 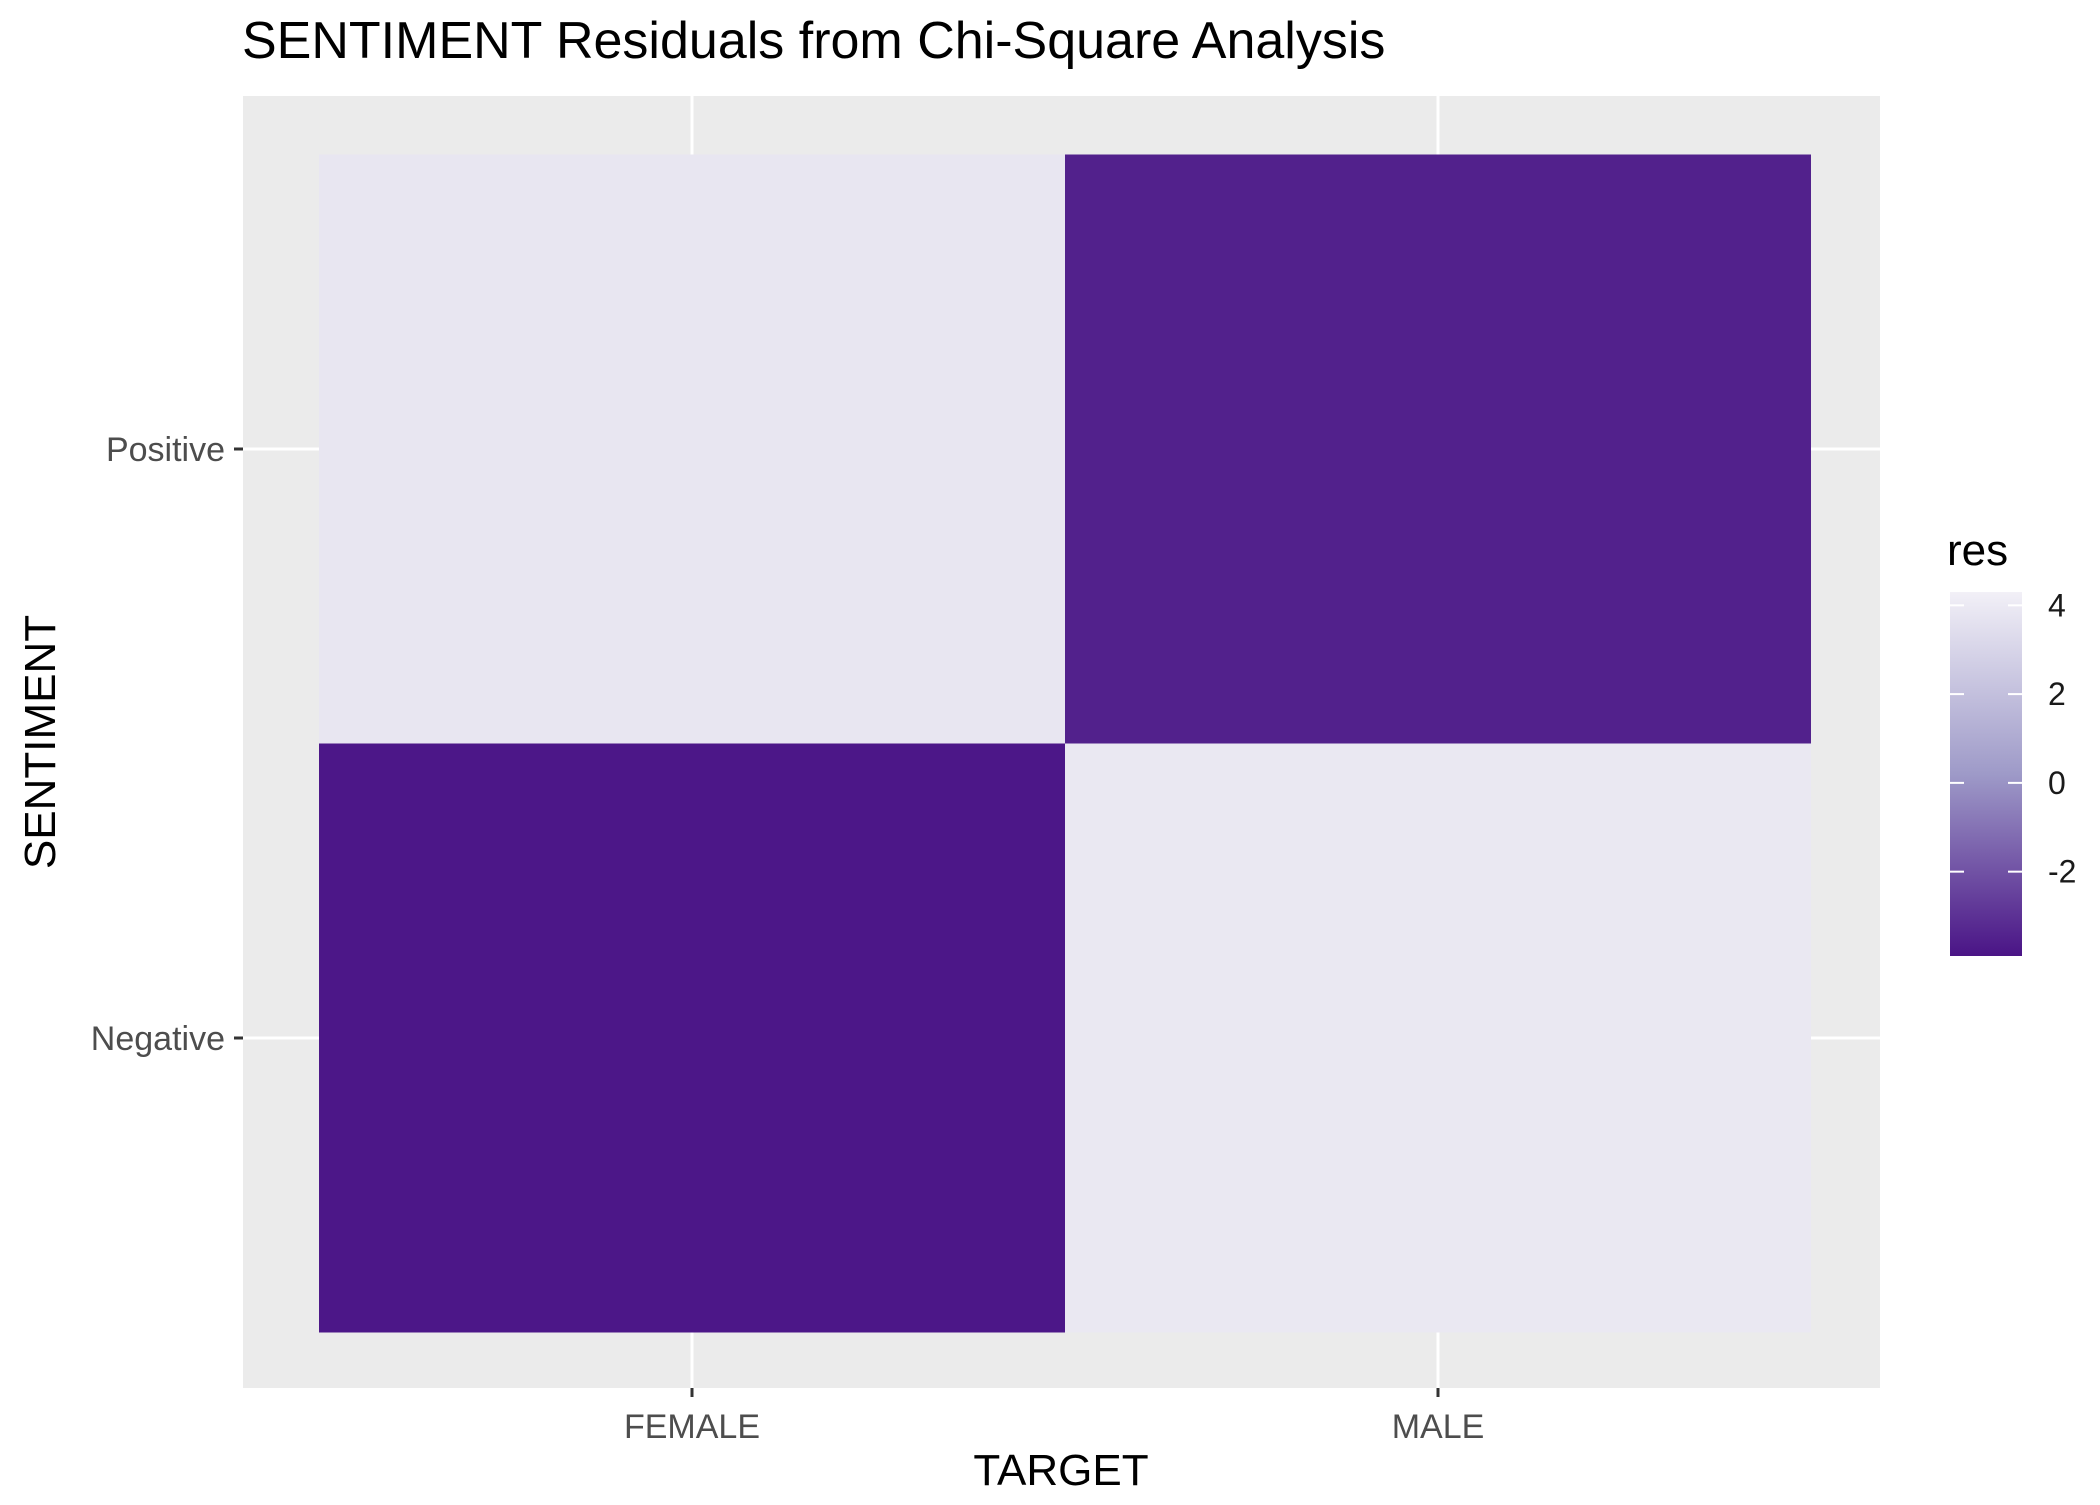 I want to click on y-tick-label-positive: Positive, so click(x=165, y=450).